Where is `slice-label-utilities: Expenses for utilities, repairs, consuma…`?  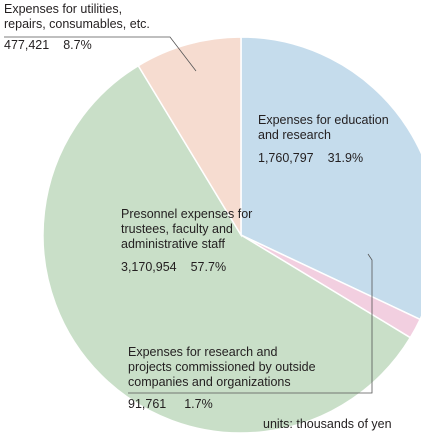 slice-label-utilities: Expenses for utilities, repairs, consuma… is located at coordinates (77, 27).